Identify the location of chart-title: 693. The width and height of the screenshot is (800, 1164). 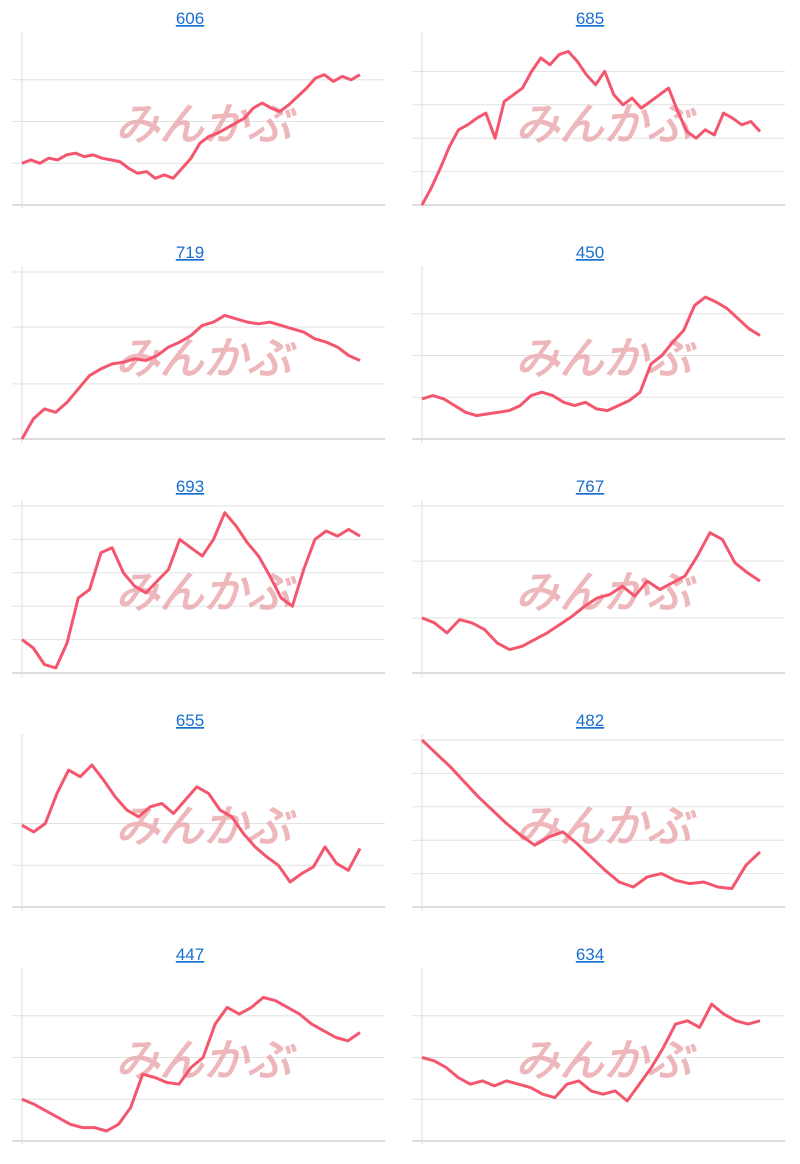
(190, 486).